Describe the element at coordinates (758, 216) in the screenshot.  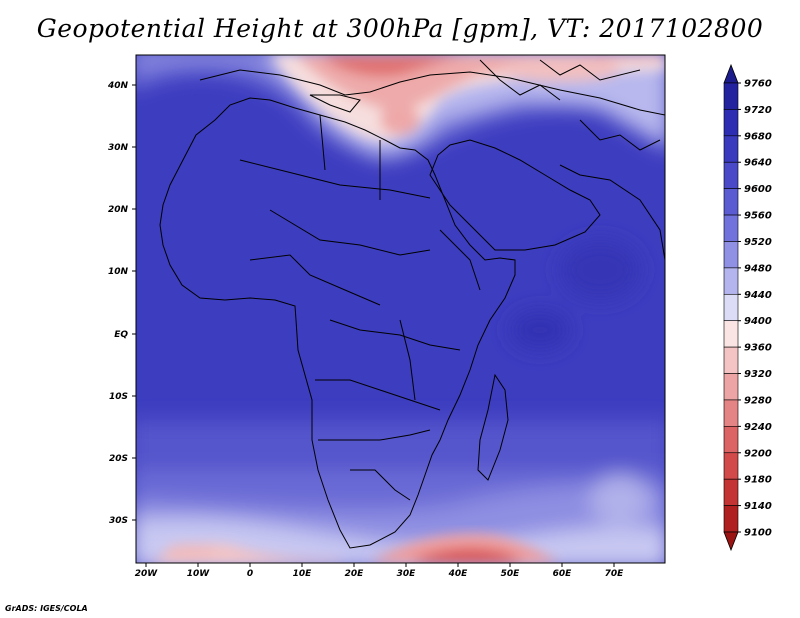
I see `colorbar-label: 9560` at that location.